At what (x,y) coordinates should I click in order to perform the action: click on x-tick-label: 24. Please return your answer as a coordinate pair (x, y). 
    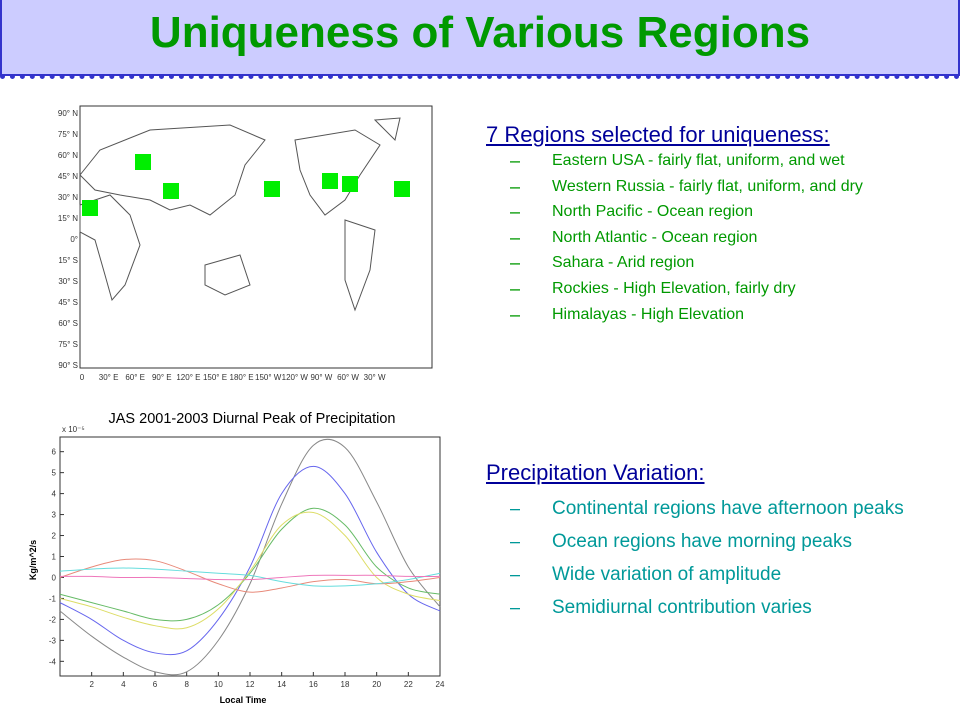
    Looking at the image, I should click on (440, 684).